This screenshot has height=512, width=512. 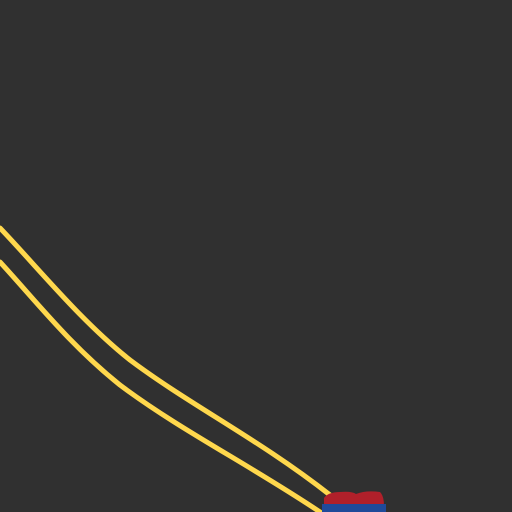 I want to click on shield-top, so click(x=354, y=498).